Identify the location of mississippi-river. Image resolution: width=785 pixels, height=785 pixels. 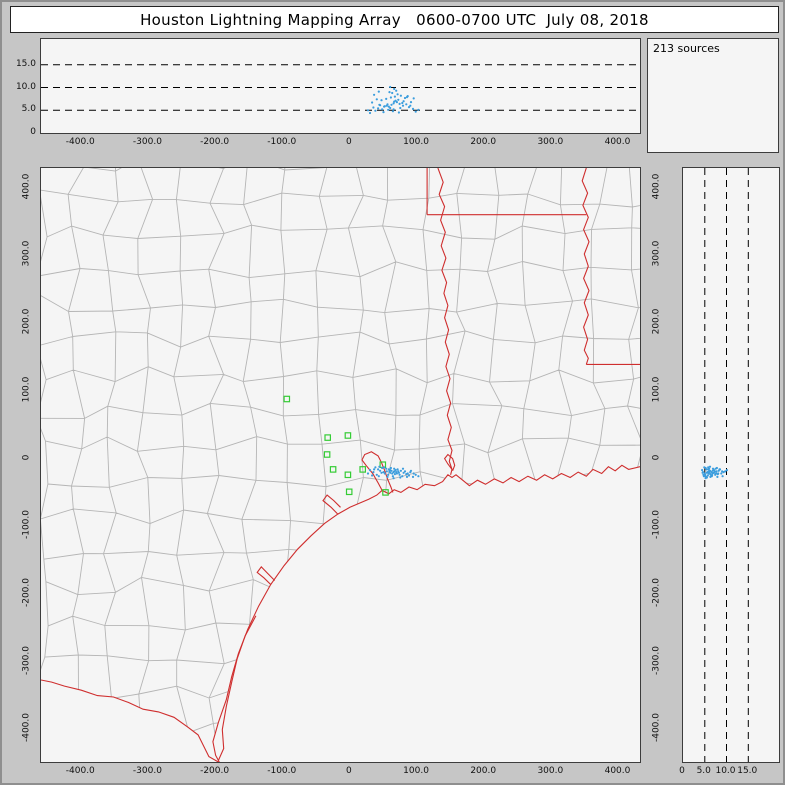
(585, 266).